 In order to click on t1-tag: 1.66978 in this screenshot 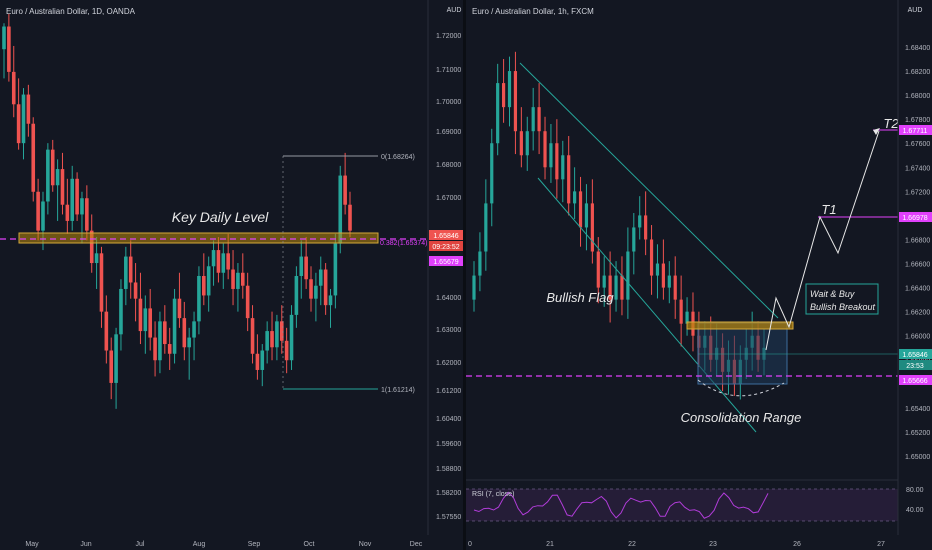, I will do `click(914, 218)`.